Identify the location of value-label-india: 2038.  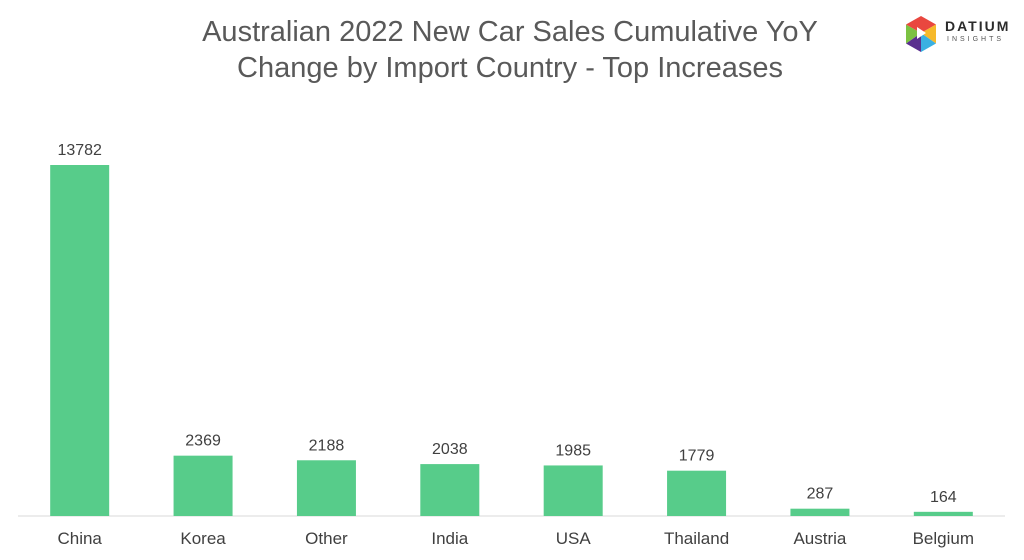
(450, 449).